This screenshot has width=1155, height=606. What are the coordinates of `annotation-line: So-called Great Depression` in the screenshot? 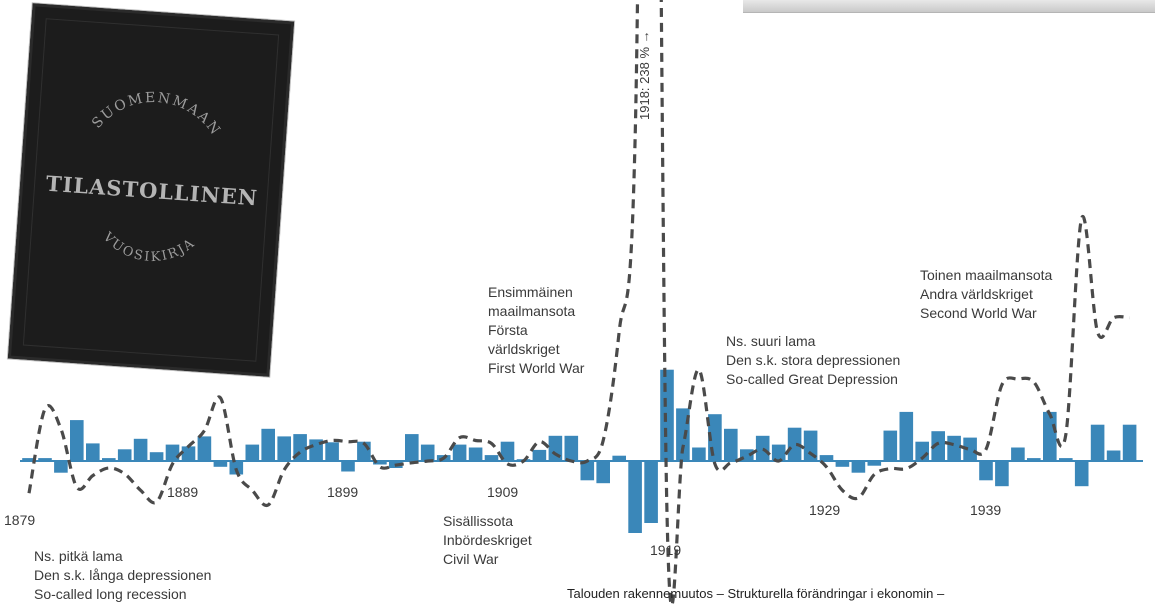 It's located at (812, 379).